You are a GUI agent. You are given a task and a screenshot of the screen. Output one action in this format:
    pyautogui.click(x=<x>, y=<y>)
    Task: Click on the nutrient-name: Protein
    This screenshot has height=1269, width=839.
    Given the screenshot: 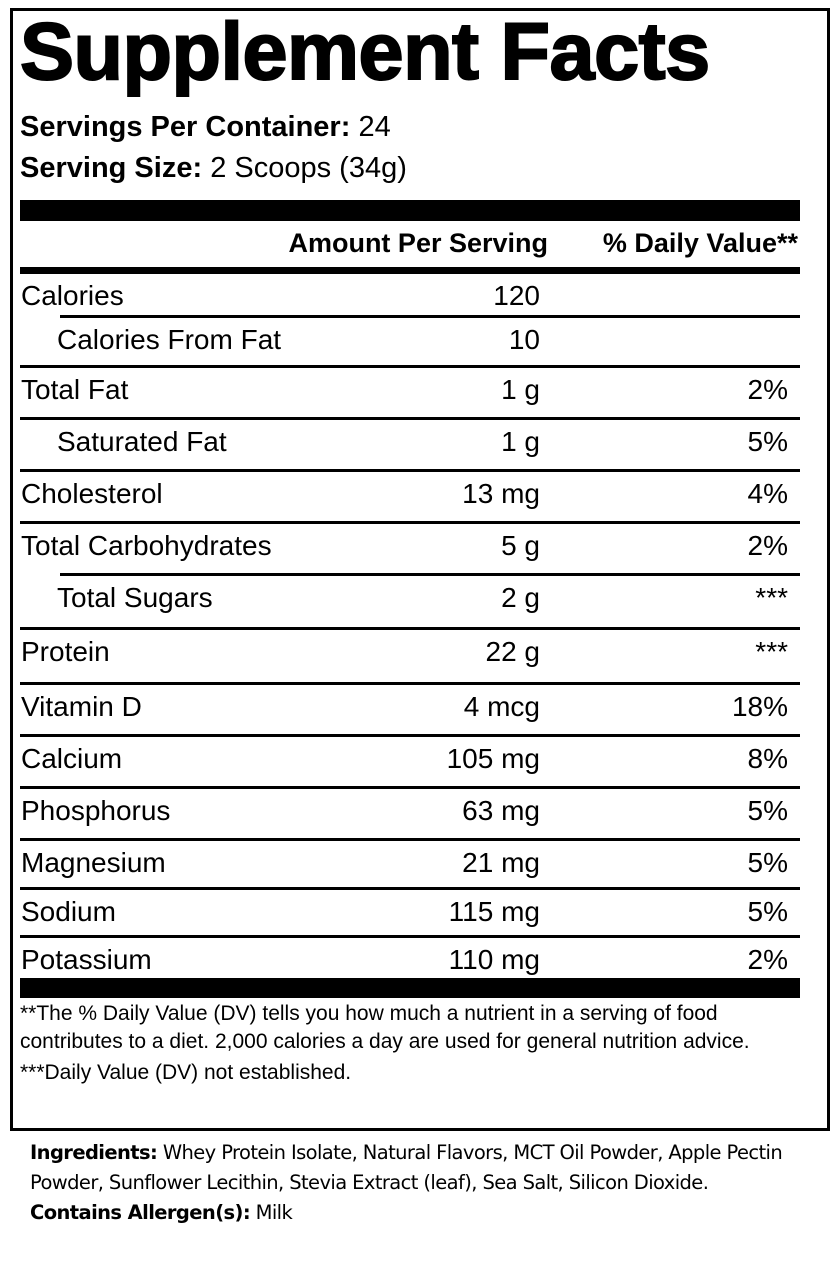 What is the action you would take?
    pyautogui.click(x=65, y=651)
    